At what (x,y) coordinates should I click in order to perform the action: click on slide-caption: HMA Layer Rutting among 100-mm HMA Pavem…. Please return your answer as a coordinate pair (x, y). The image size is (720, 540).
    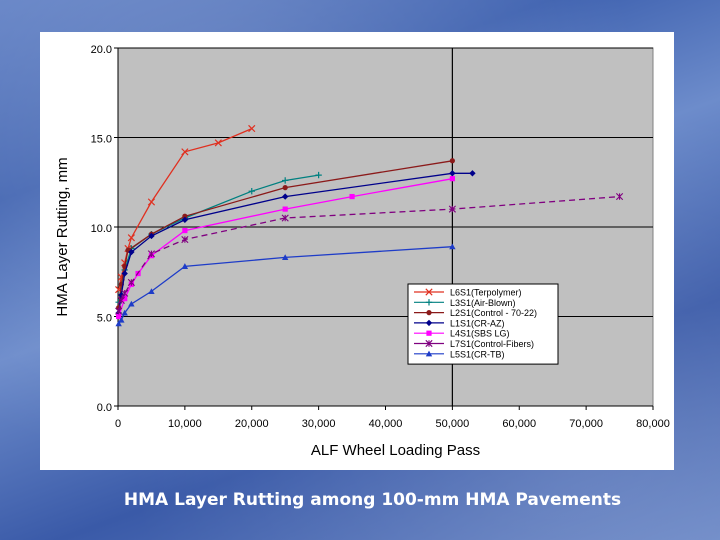
    Looking at the image, I should click on (372, 500).